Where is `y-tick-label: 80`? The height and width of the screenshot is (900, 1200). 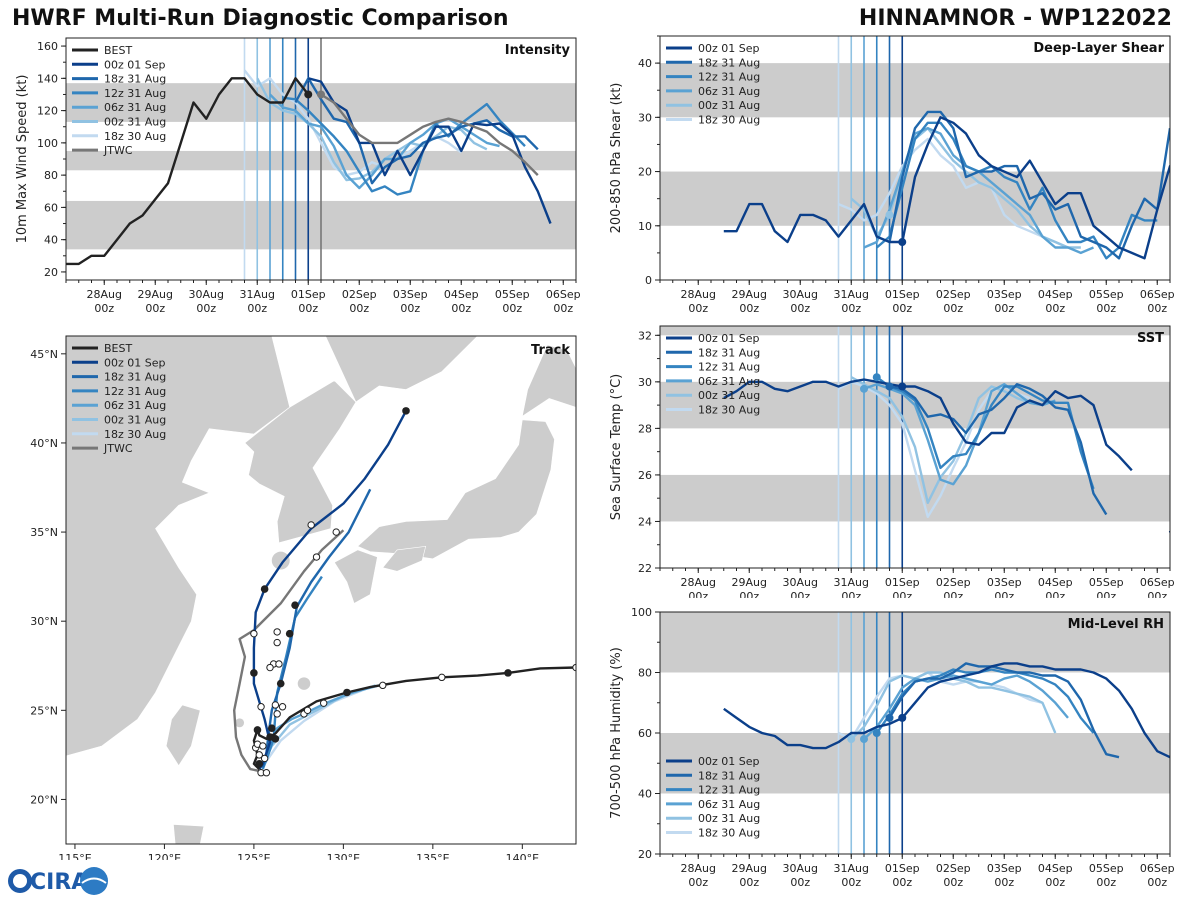
y-tick-label: 80 is located at coordinates (645, 673).